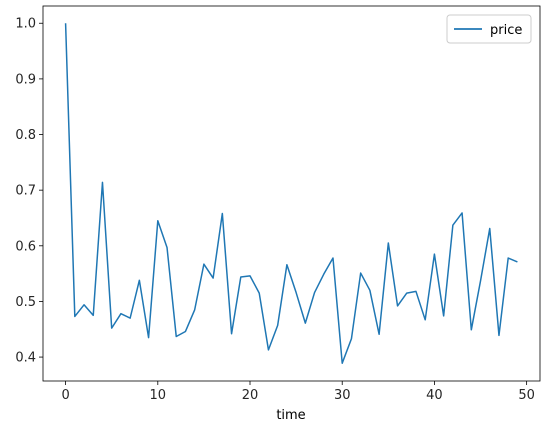 The image size is (547, 432). Describe the element at coordinates (25, 24) in the screenshot. I see `y-tick-label: 1.0` at that location.